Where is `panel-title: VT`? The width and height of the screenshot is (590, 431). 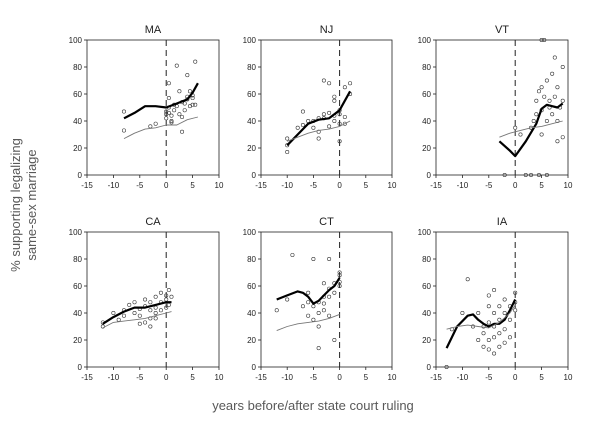 panel-title: VT is located at coordinates (502, 30).